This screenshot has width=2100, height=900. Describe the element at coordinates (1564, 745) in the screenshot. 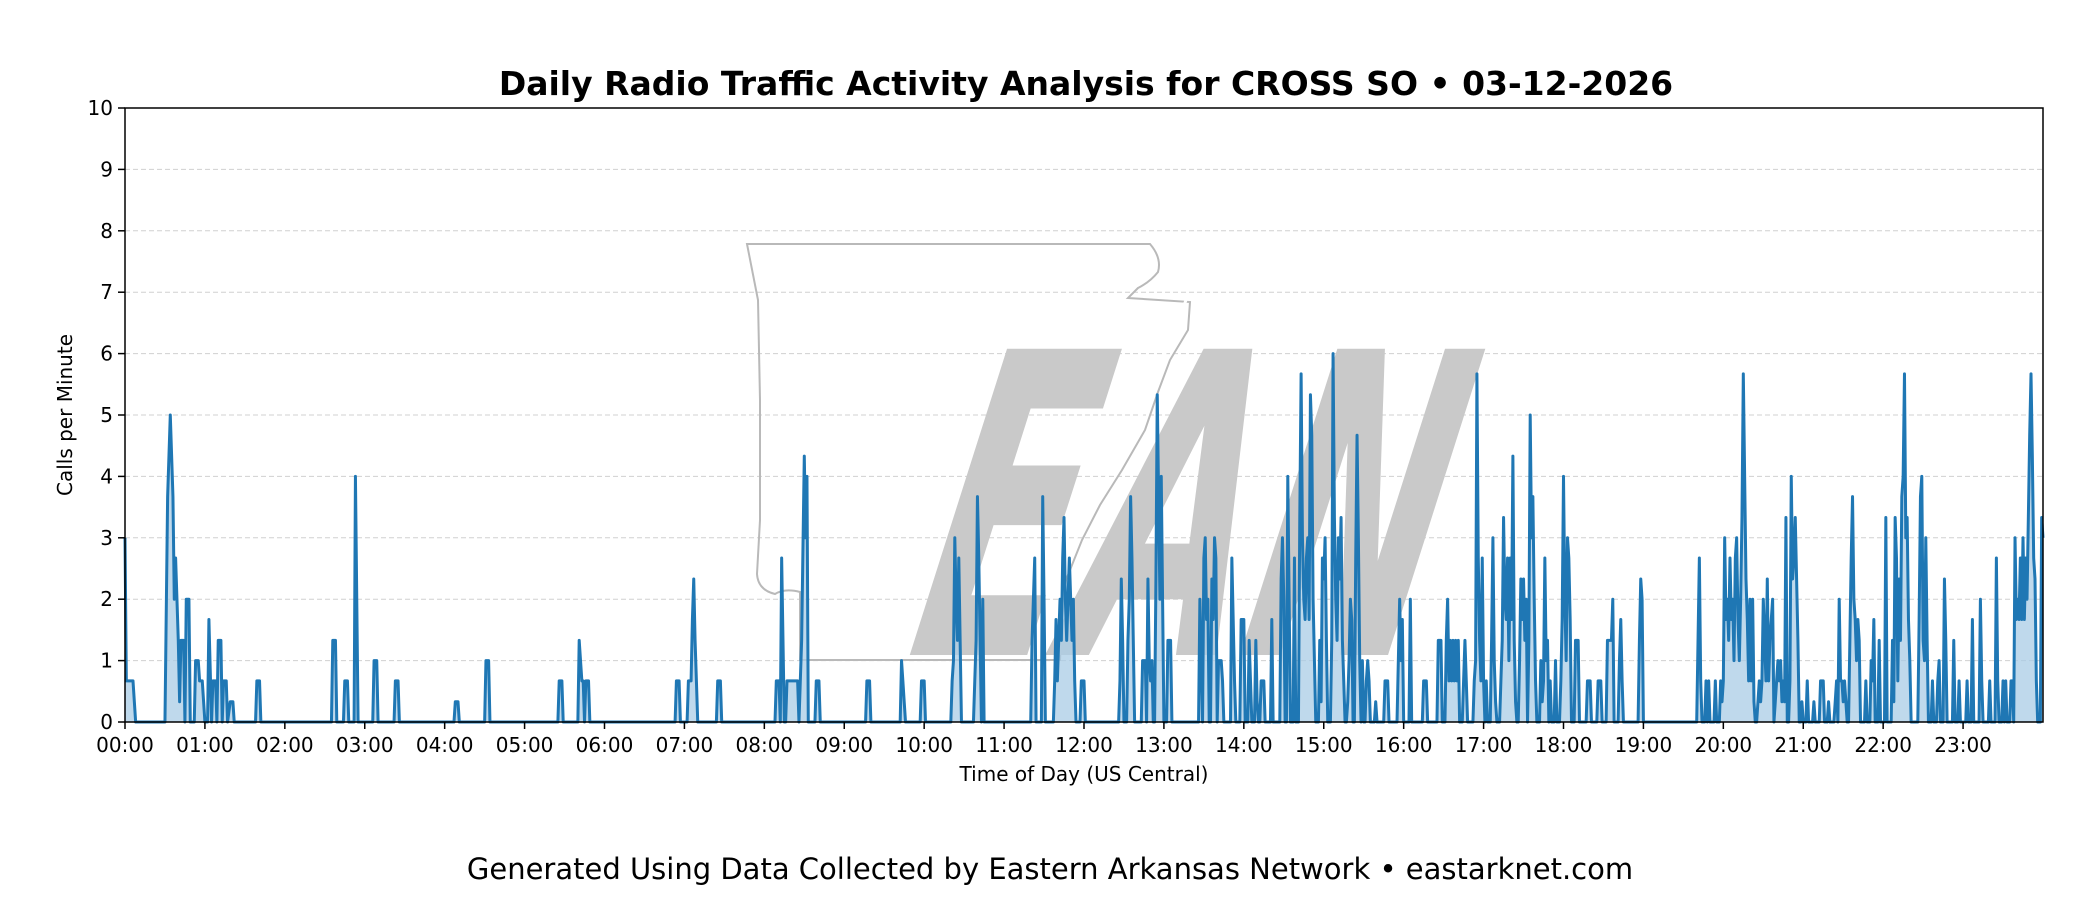

I see `x-tick-label: 18:00` at that location.